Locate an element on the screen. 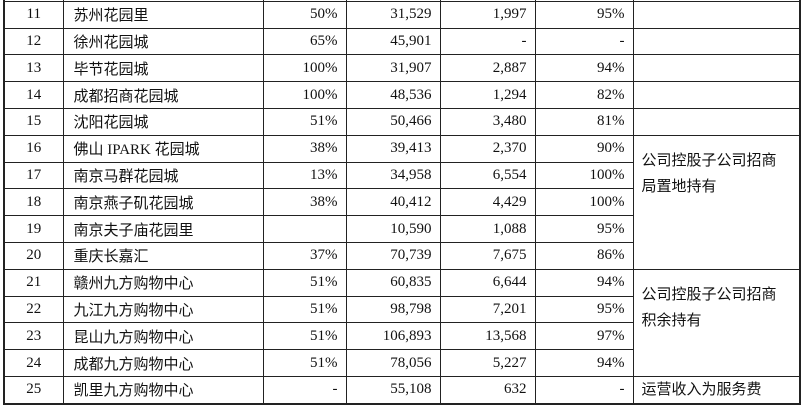 The image size is (802, 408). table-row: 19 南京夫子庙花园里 10,590 1,088 95% is located at coordinates (401, 229).